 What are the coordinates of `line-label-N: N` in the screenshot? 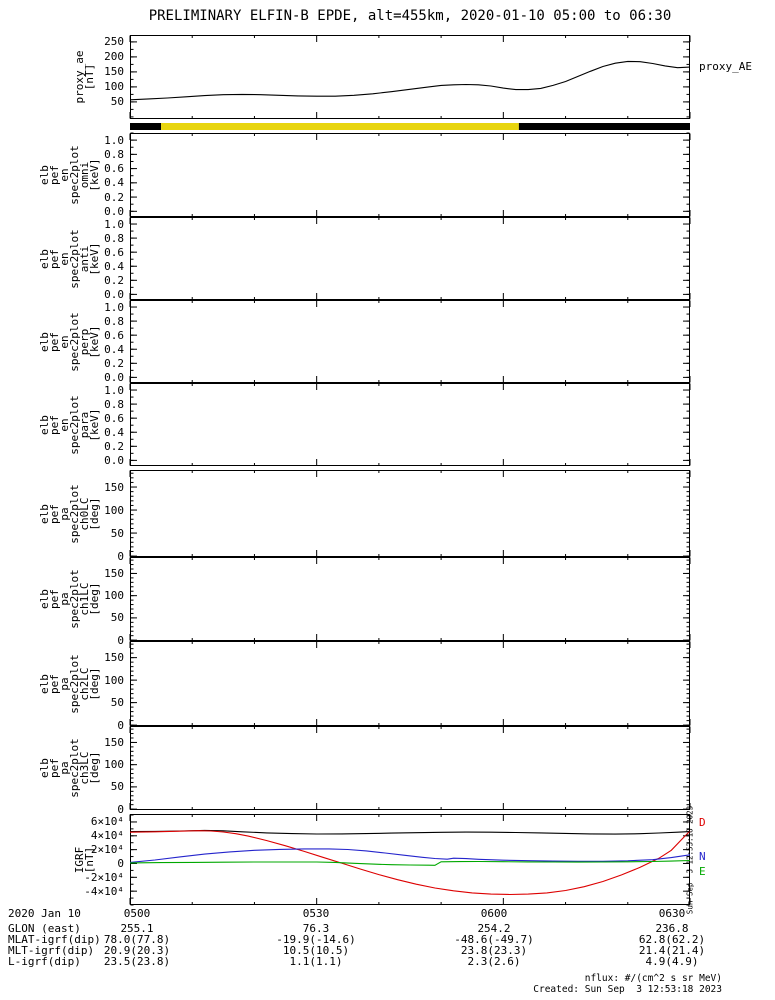 It's located at (702, 856).